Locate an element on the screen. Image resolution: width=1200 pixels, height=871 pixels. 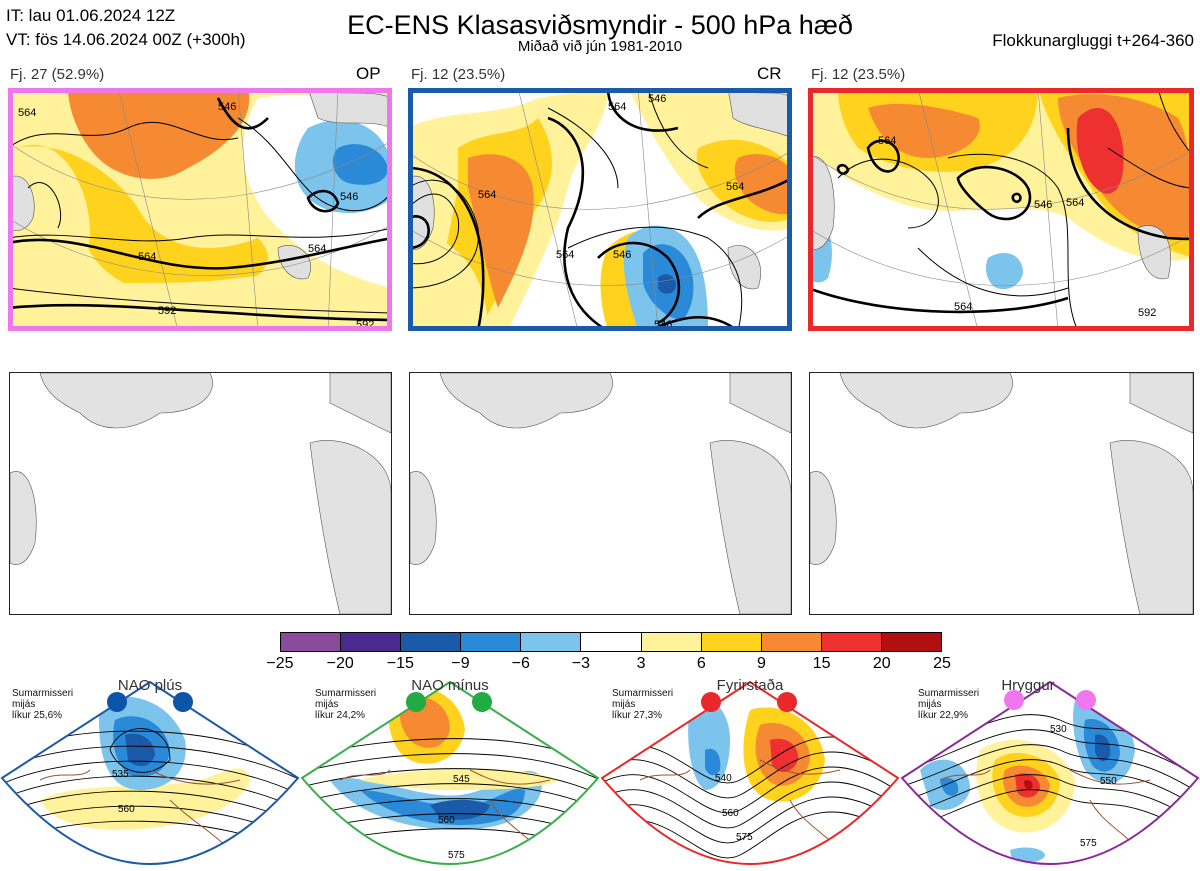
colorbar is located at coordinates (611, 642).